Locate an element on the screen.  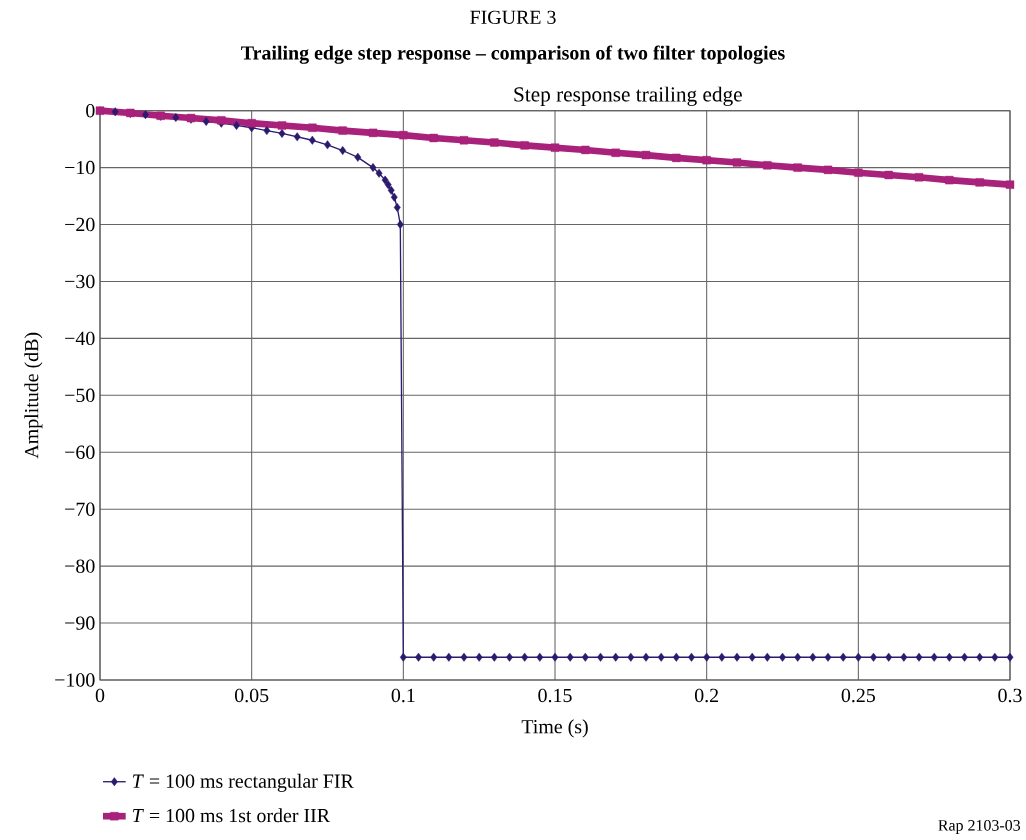
x-tick-label: 0.25 is located at coordinates (858, 695).